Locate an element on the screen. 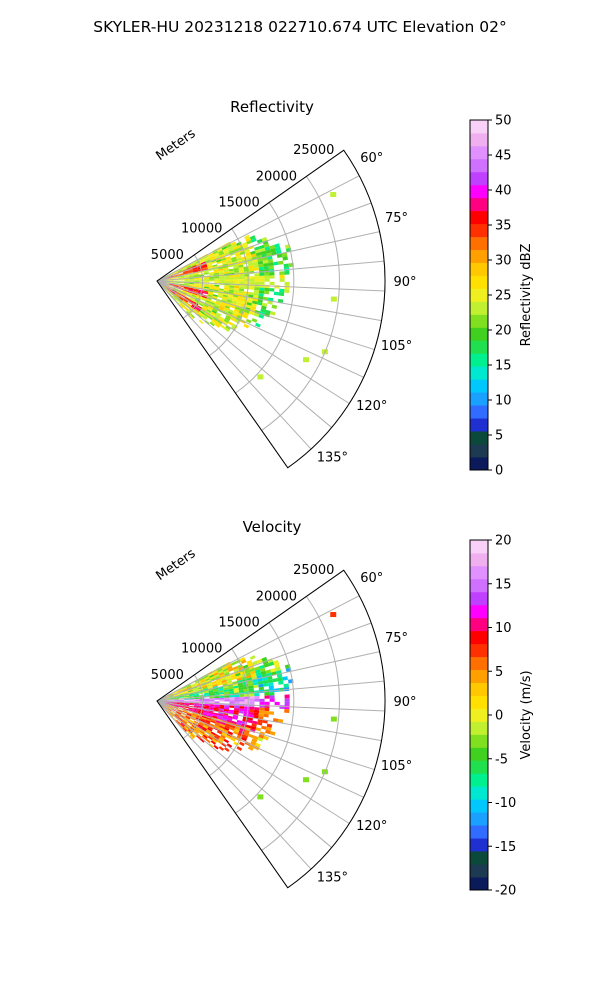  panel-title: Reflectivity is located at coordinates (272, 107).